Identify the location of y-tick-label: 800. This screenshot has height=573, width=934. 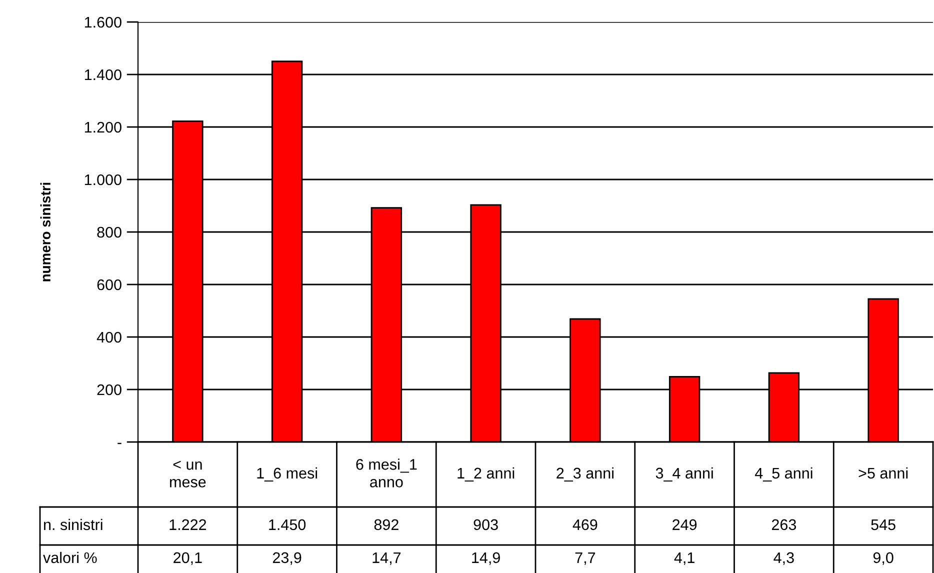
(109, 232).